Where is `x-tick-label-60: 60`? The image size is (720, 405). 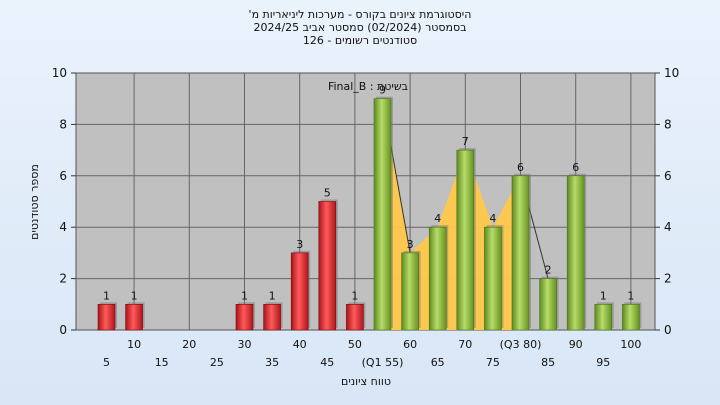
x-tick-label-60: 60 is located at coordinates (410, 344).